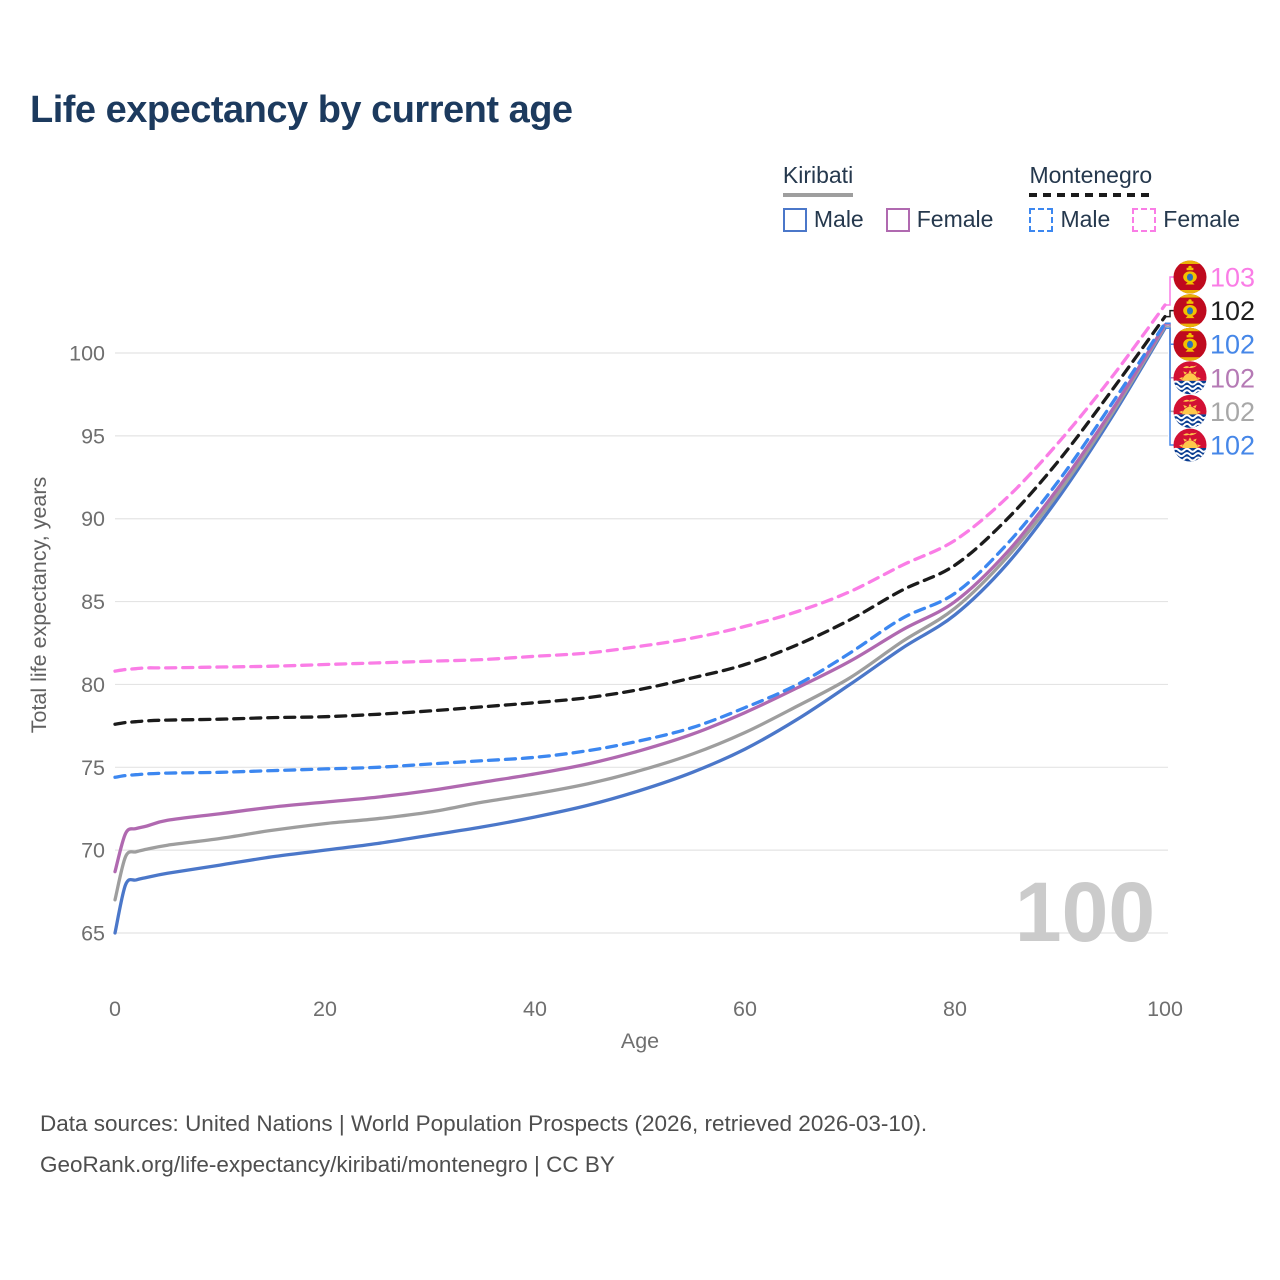 The image size is (1280, 1280). What do you see at coordinates (818, 175) in the screenshot?
I see `legend-country-kiribati: Kiribati` at bounding box center [818, 175].